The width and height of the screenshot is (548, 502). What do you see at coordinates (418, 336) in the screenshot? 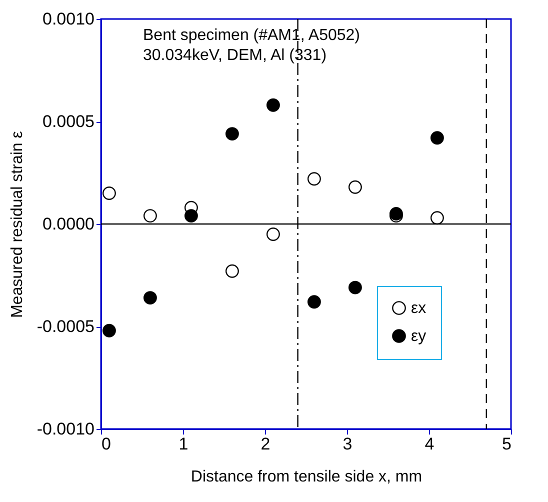
I see `legend-label: εy` at bounding box center [418, 336].